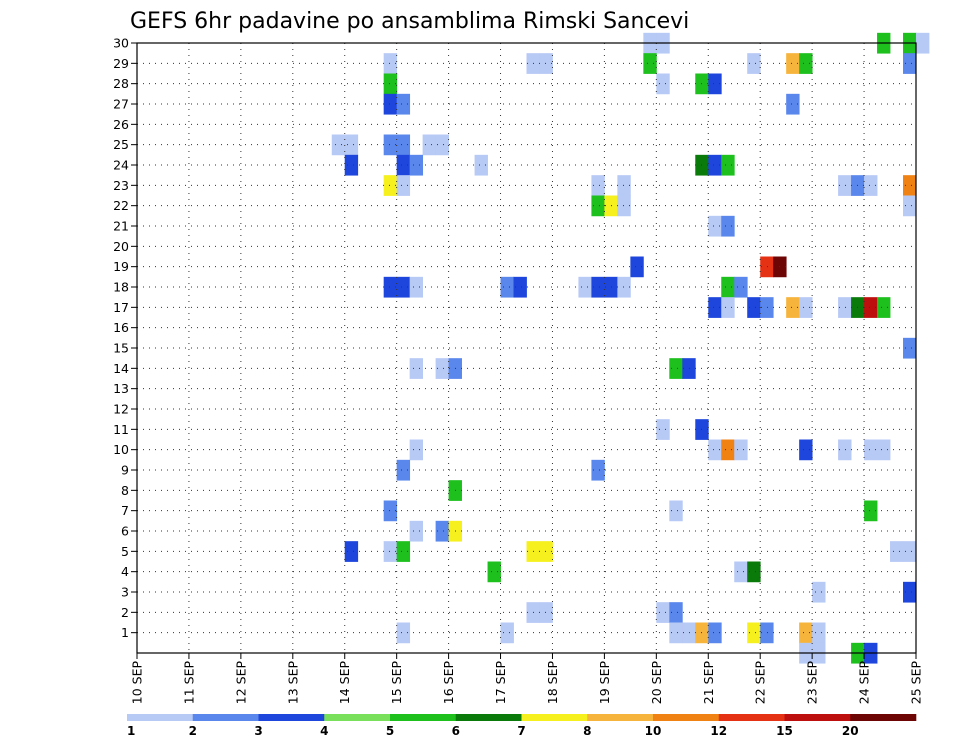 This screenshot has height=742, width=960. Describe the element at coordinates (125, 551) in the screenshot. I see `y-tick-label: 5` at that location.